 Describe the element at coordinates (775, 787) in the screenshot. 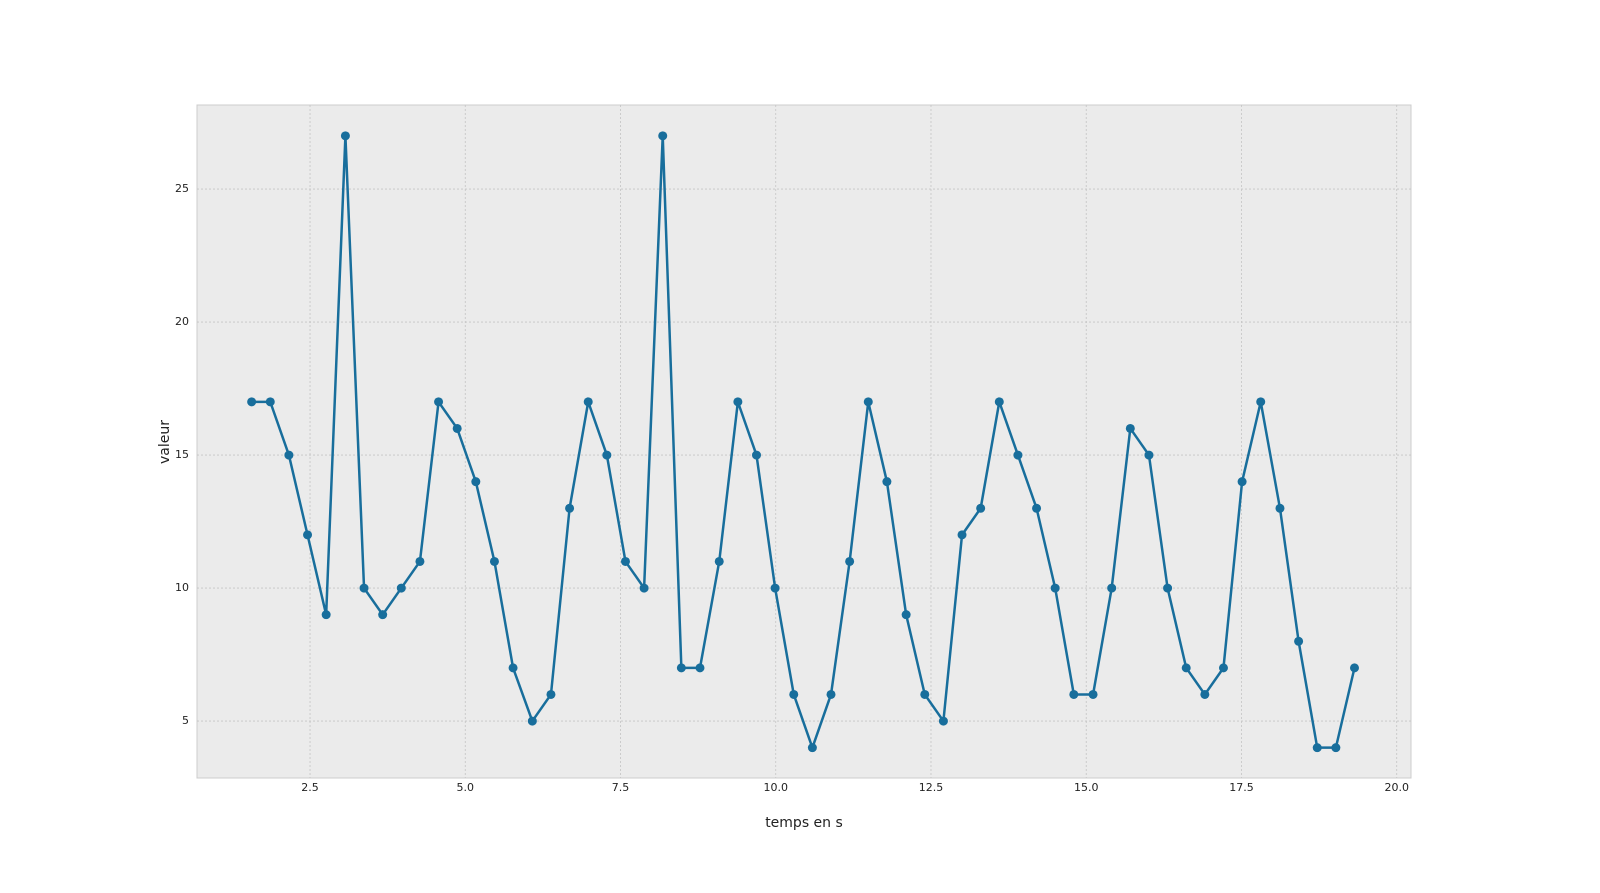

I see `x-tick-label: 10.0` at that location.